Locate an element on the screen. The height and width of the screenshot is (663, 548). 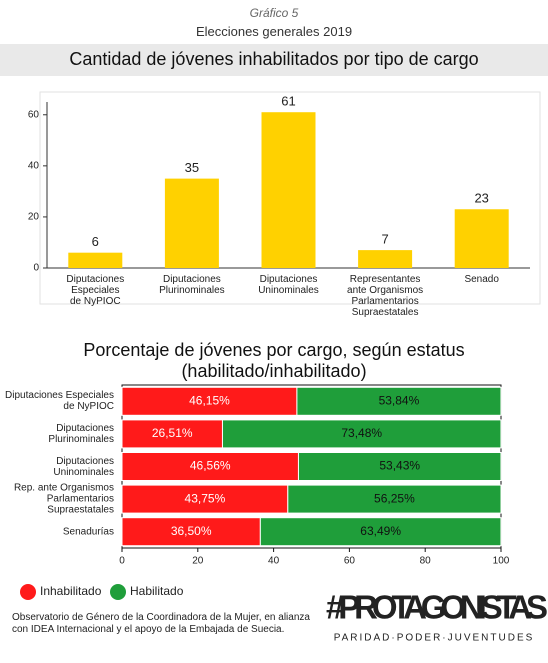
value-label: 7 is located at coordinates (384, 239).